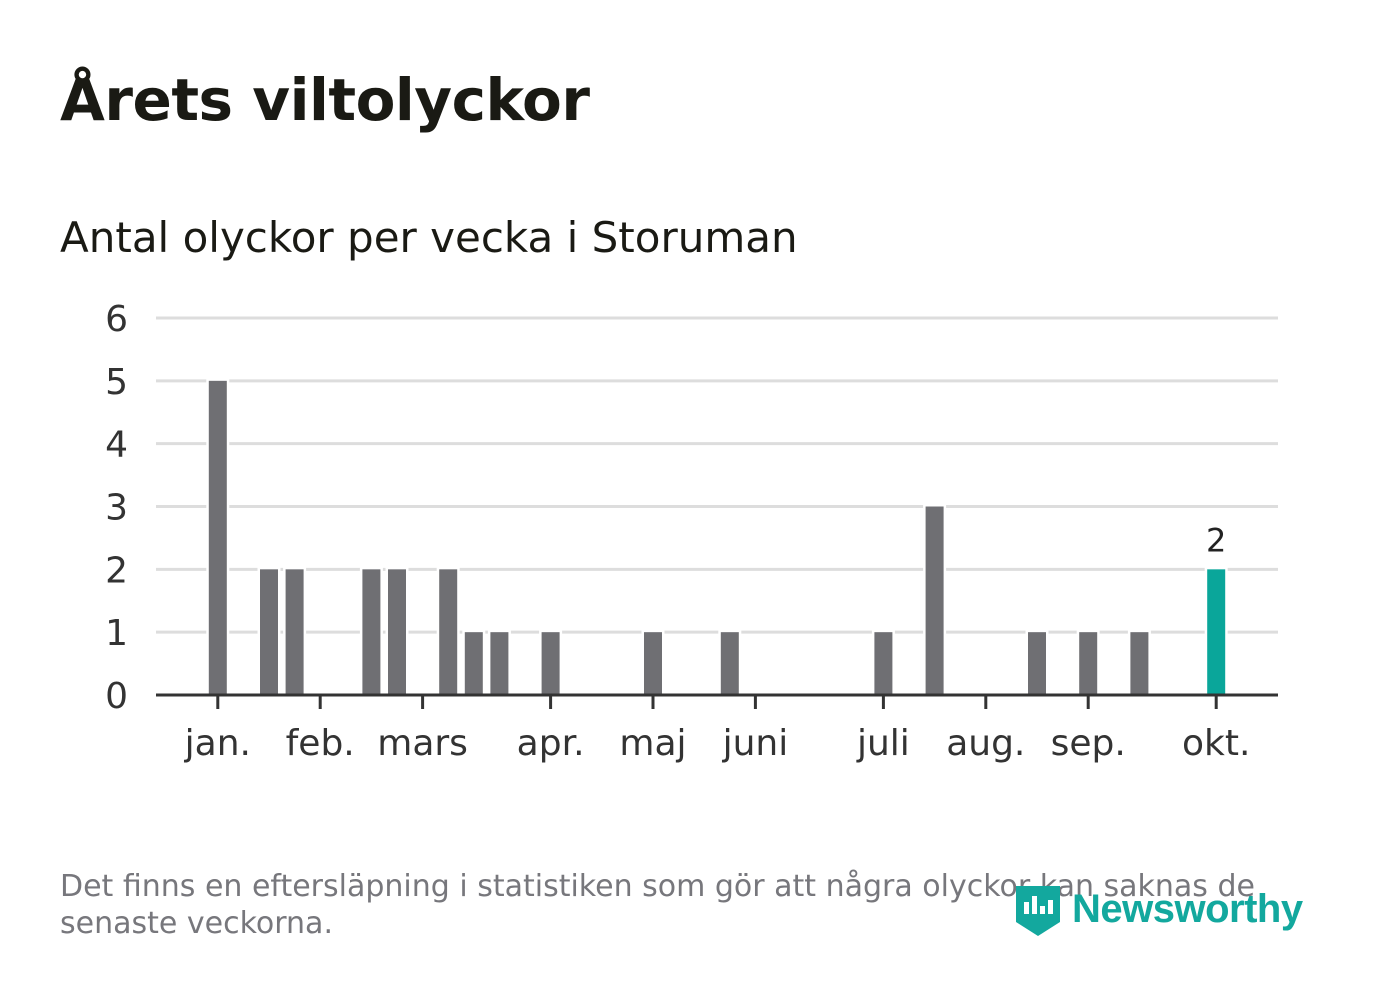  What do you see at coordinates (116, 696) in the screenshot?
I see `y-tick-label: 0` at bounding box center [116, 696].